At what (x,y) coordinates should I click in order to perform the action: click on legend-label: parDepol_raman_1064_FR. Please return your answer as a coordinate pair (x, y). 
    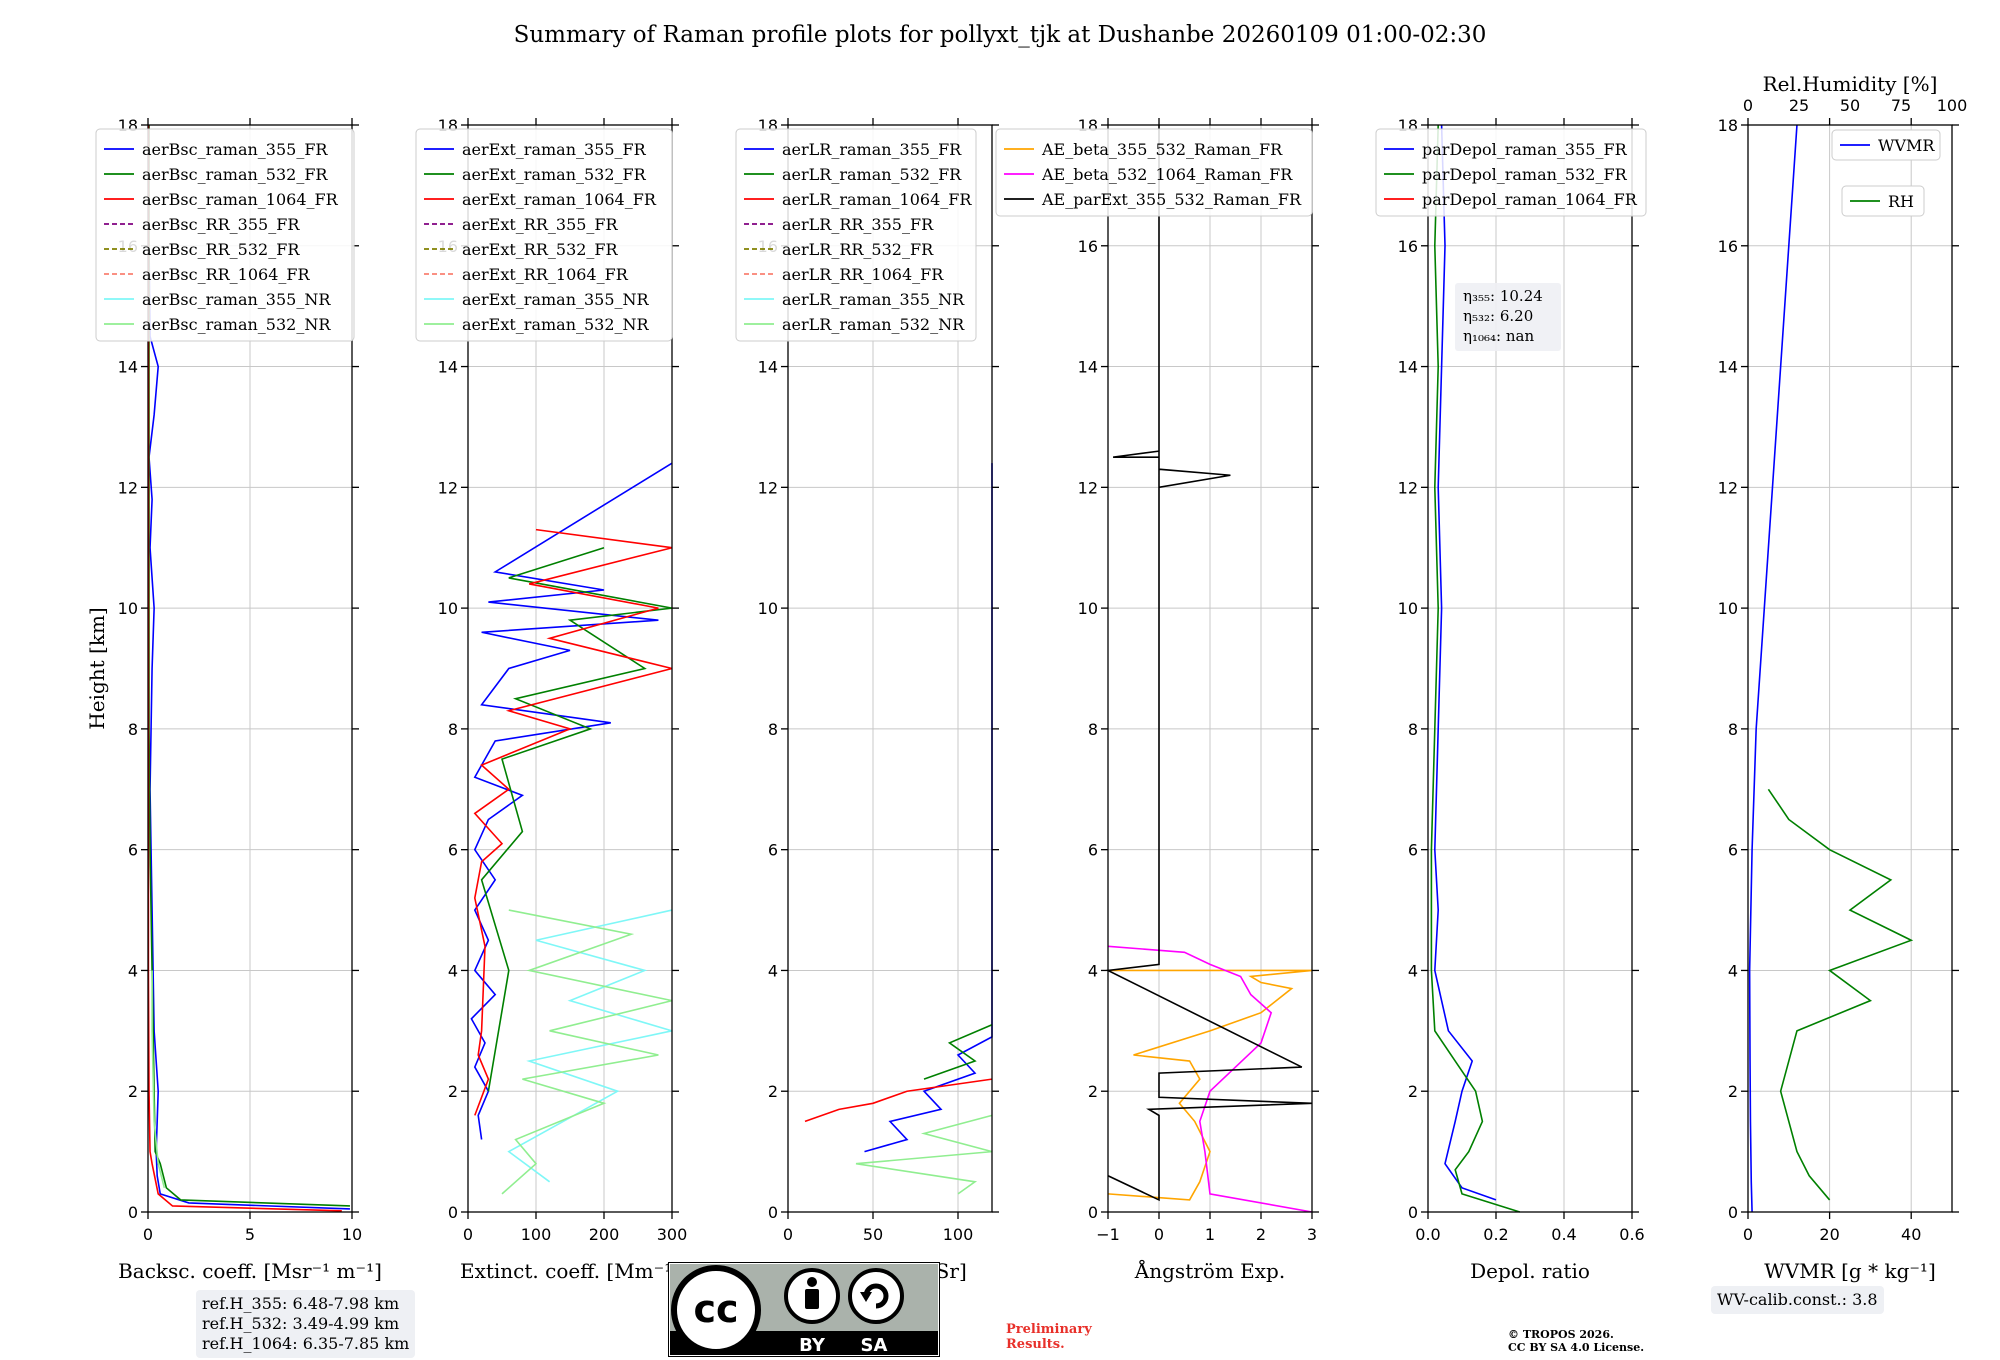
    Looking at the image, I should click on (1530, 199).